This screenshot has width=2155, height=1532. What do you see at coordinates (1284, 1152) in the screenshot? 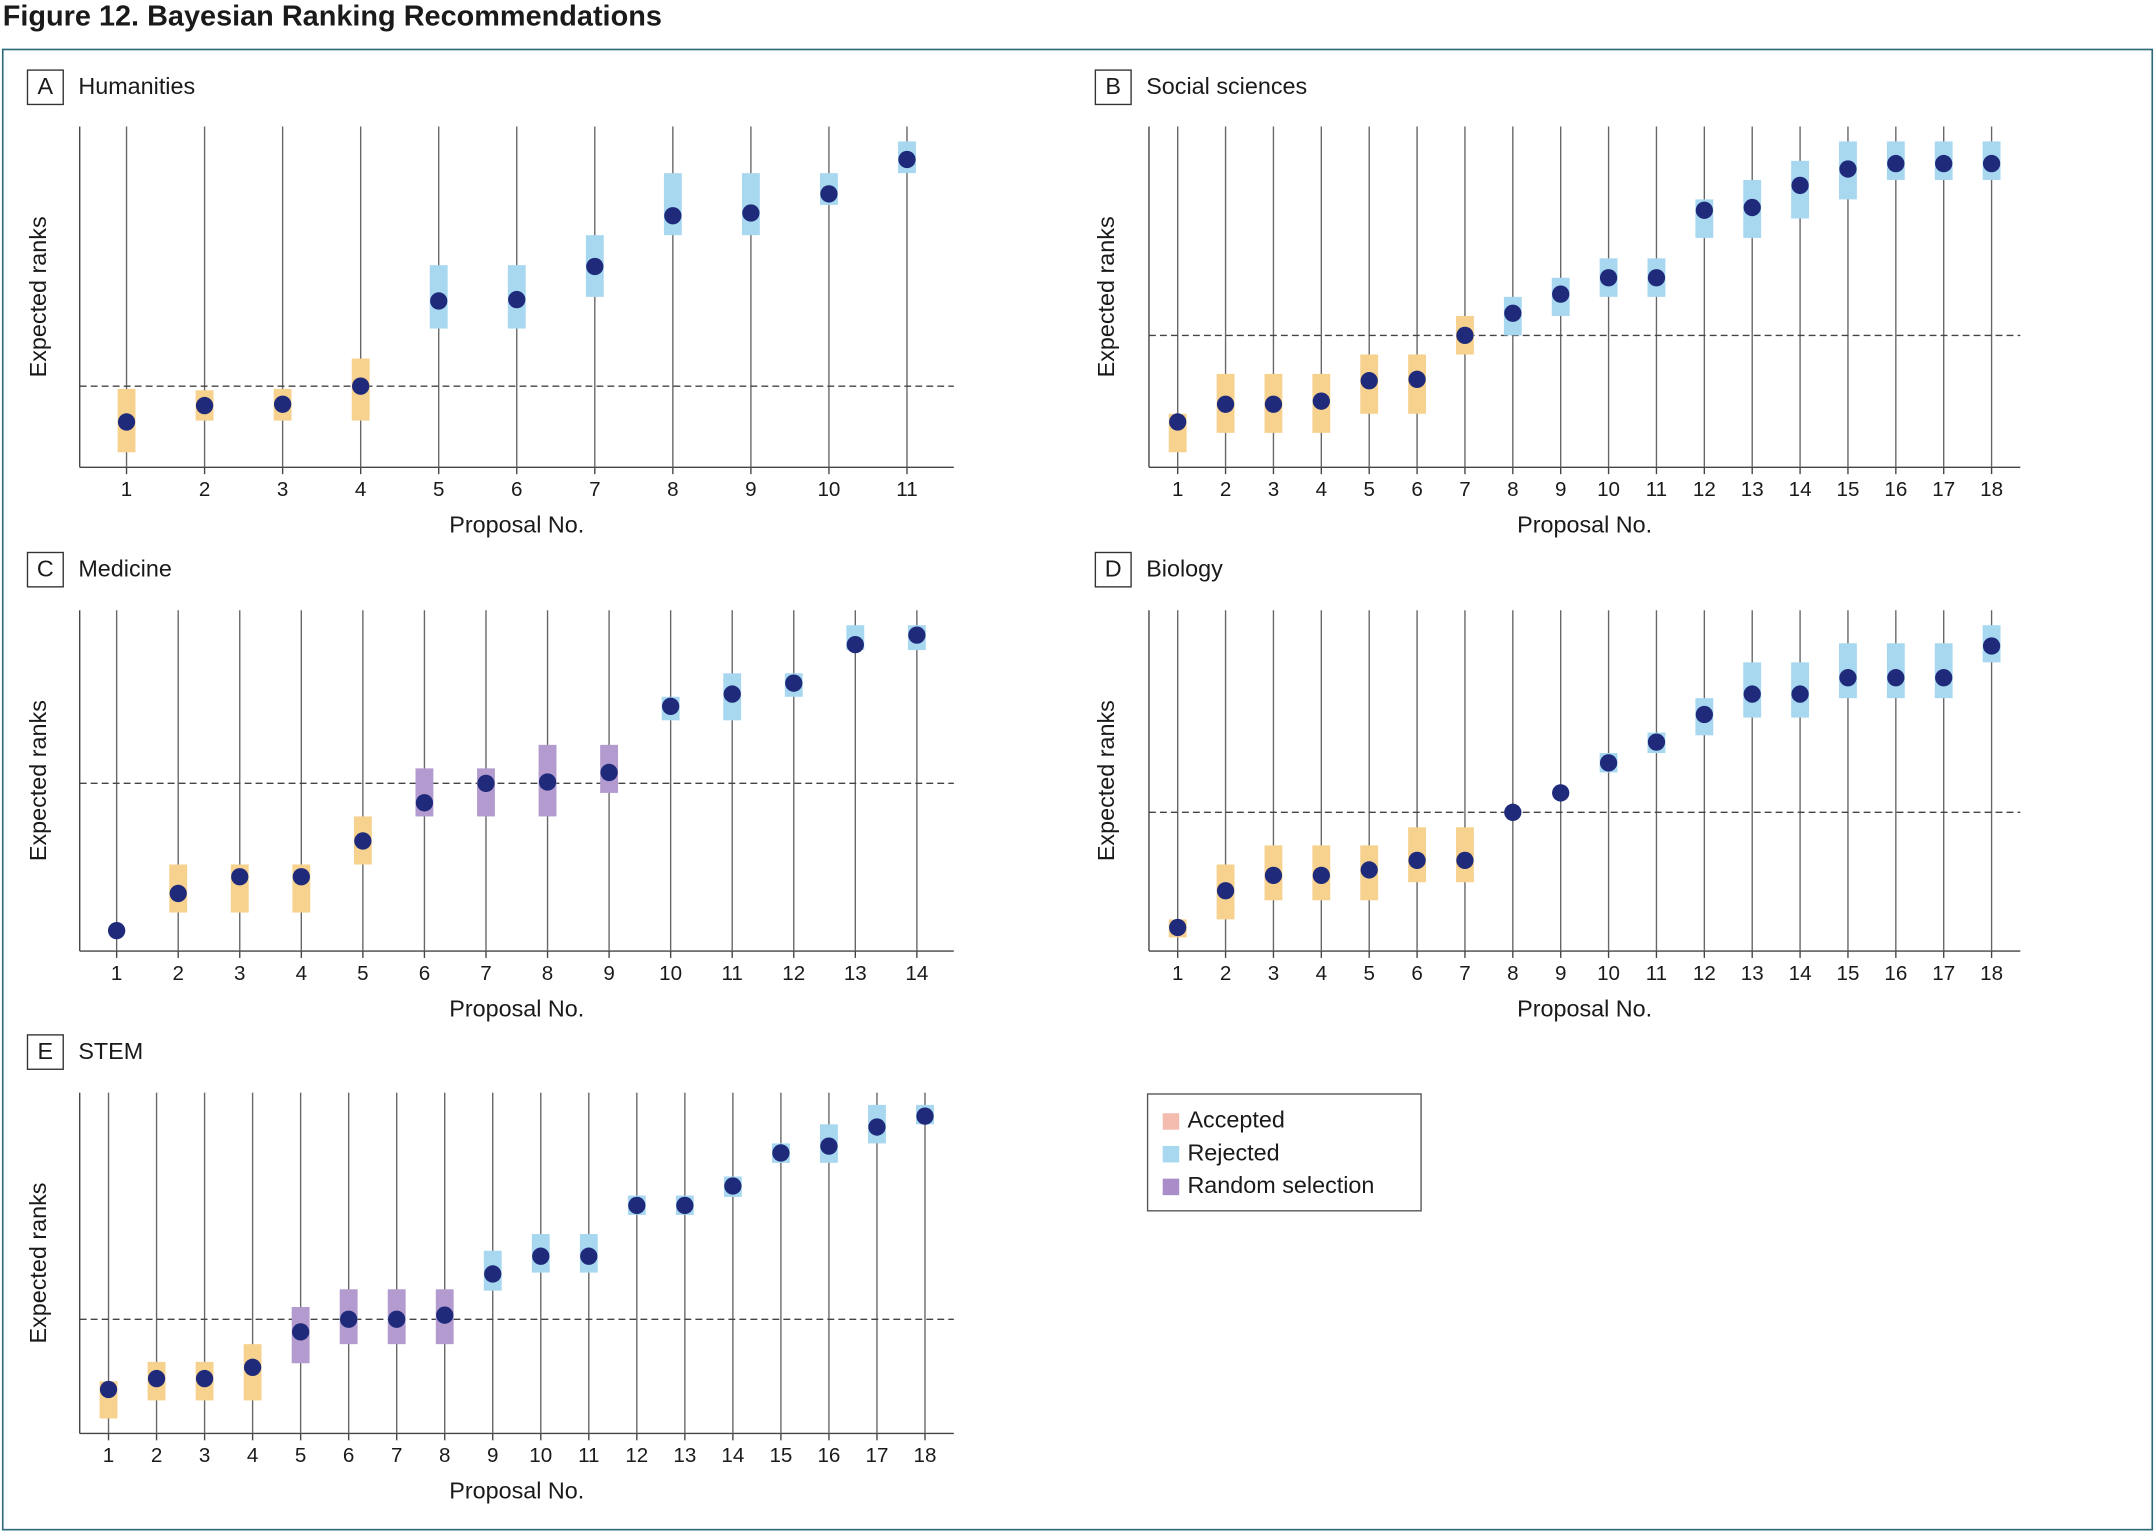
I see `legend-frame` at bounding box center [1284, 1152].